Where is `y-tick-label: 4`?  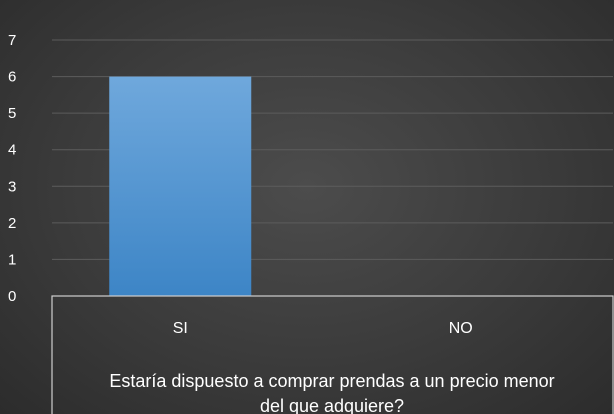
y-tick-label: 4 is located at coordinates (12, 150).